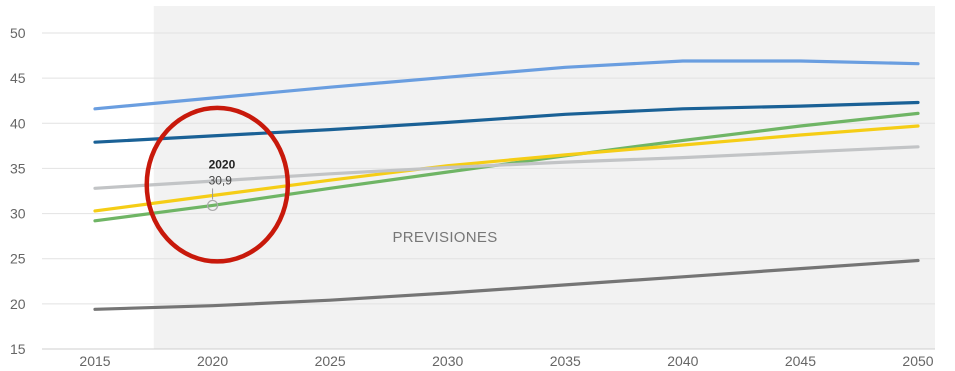 The width and height of the screenshot is (955, 371). I want to click on x-tick-label: 2050, so click(917, 361).